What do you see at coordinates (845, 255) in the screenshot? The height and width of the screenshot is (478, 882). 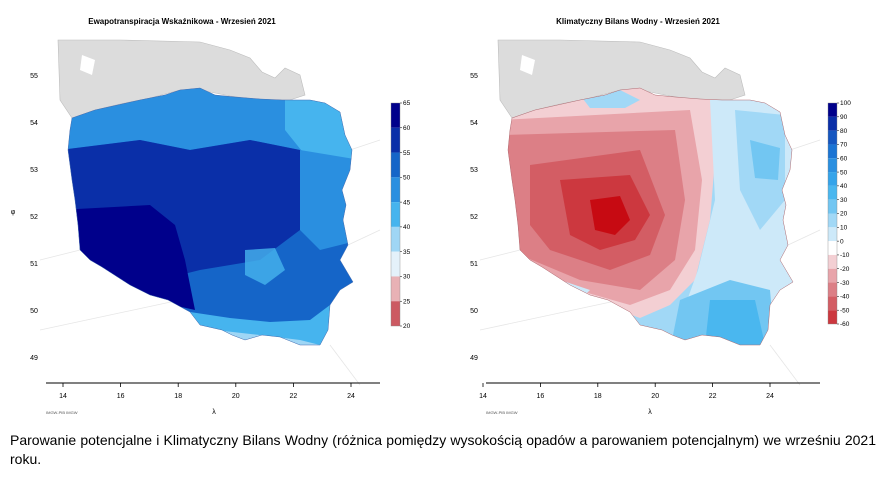 I see `legend-tick-label: -10` at bounding box center [845, 255].